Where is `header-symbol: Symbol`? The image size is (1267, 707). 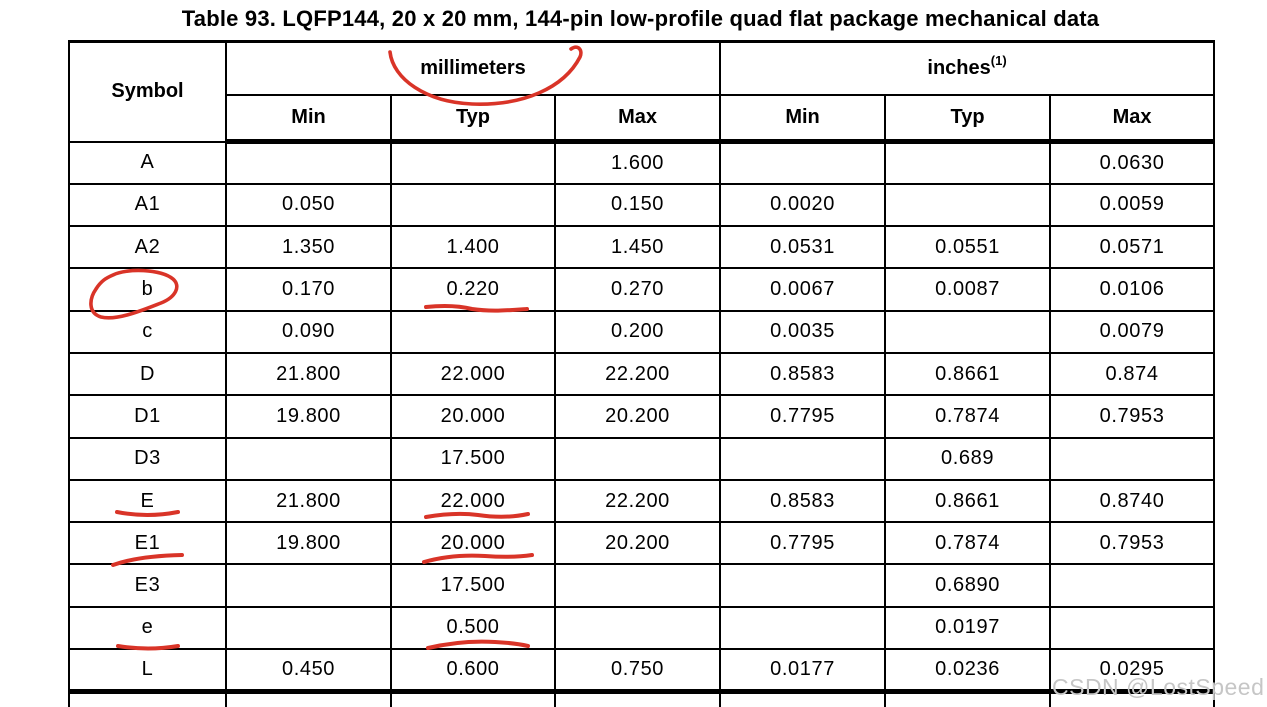
header-symbol: Symbol is located at coordinates (147, 91).